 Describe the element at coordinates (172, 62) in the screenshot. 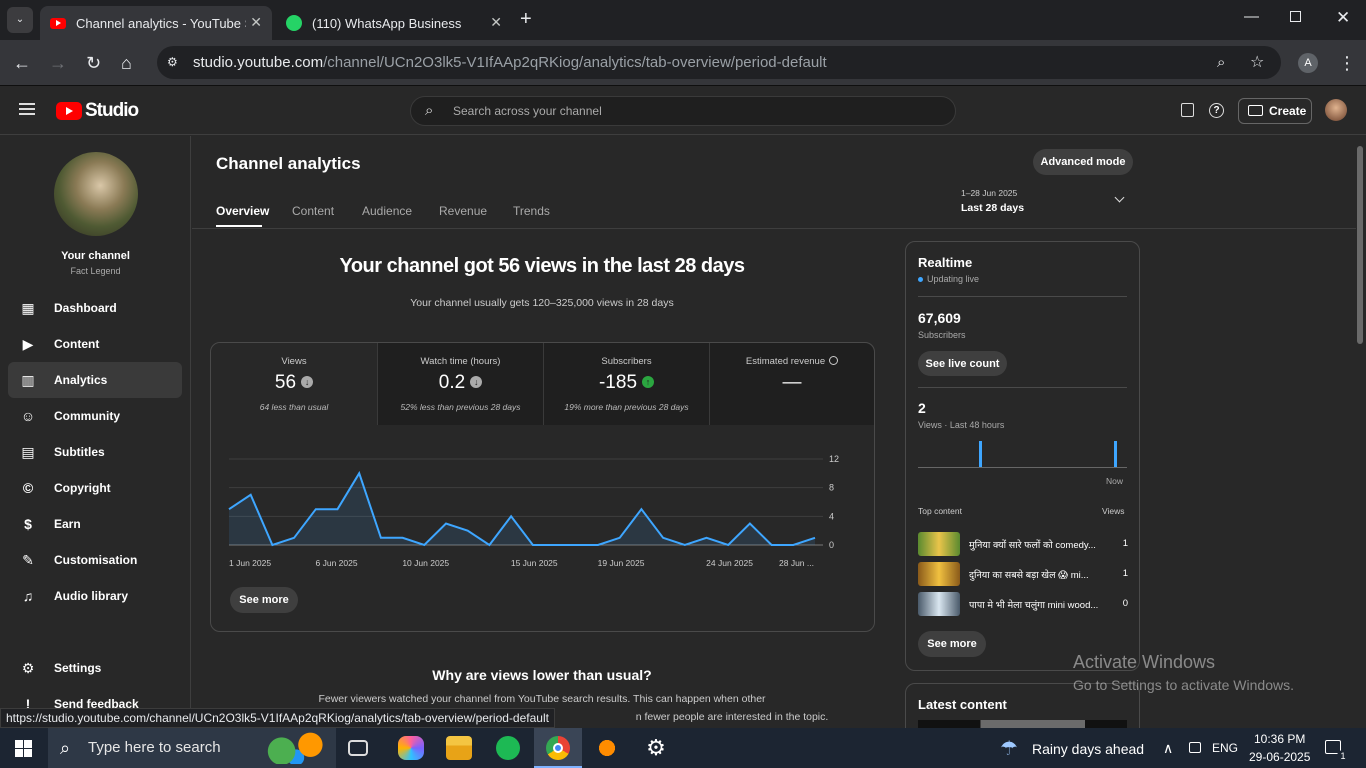

I see `site-info-icon: ⚙` at that location.